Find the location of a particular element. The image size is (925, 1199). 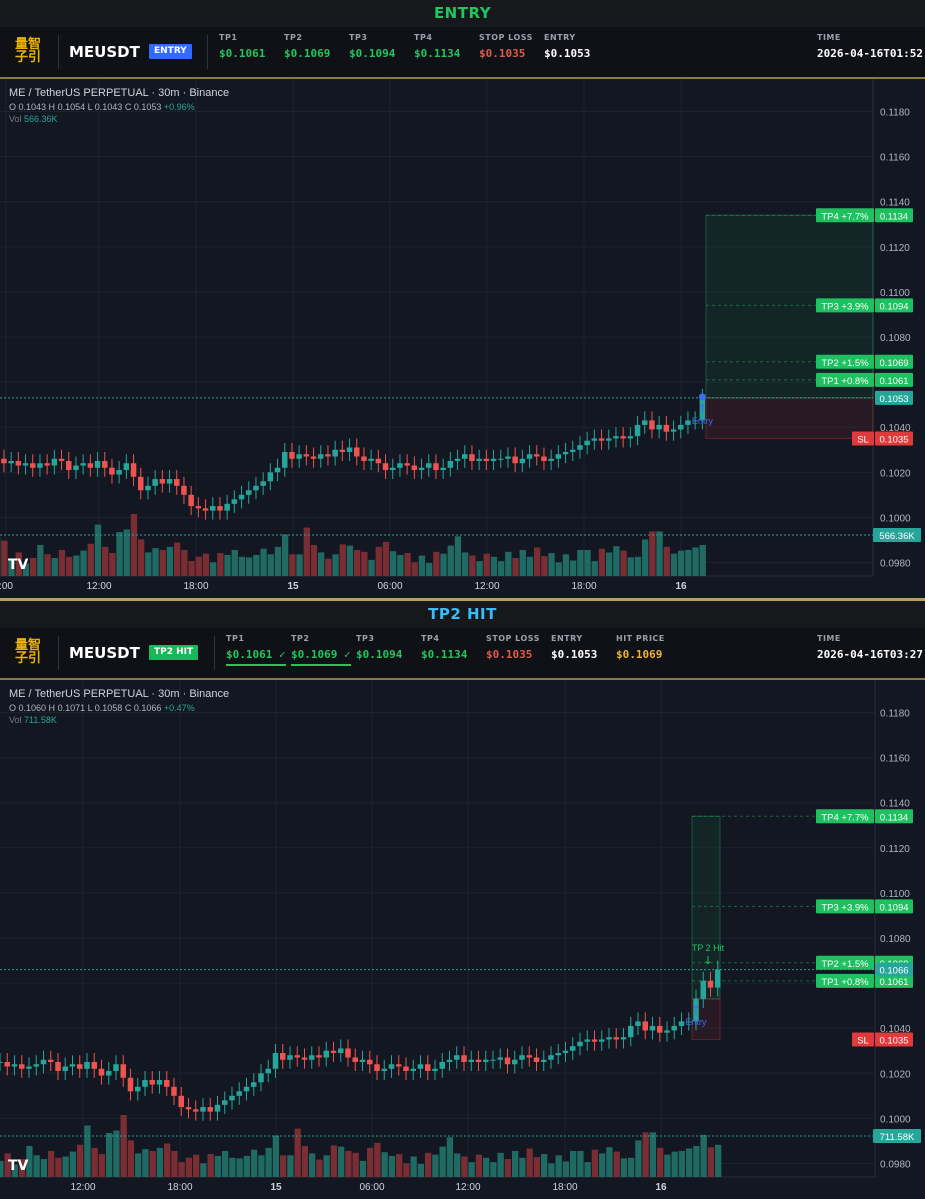

x-tick-label: 18:00 is located at coordinates (195, 586).